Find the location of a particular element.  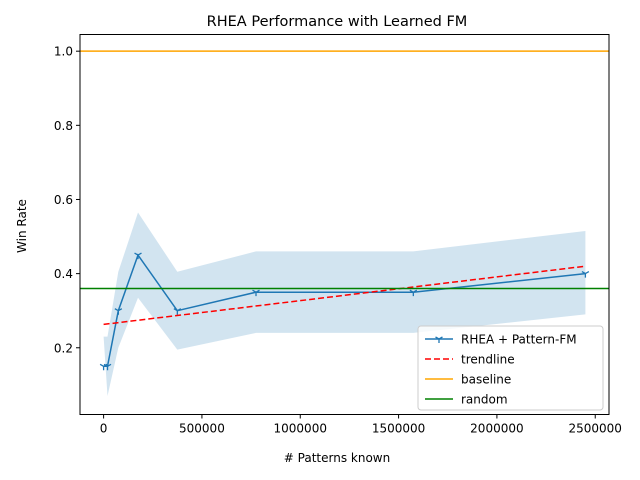

y-axis-ticks: 0.2 0.4 0.6 0.8 1.0 is located at coordinates (67, 200).